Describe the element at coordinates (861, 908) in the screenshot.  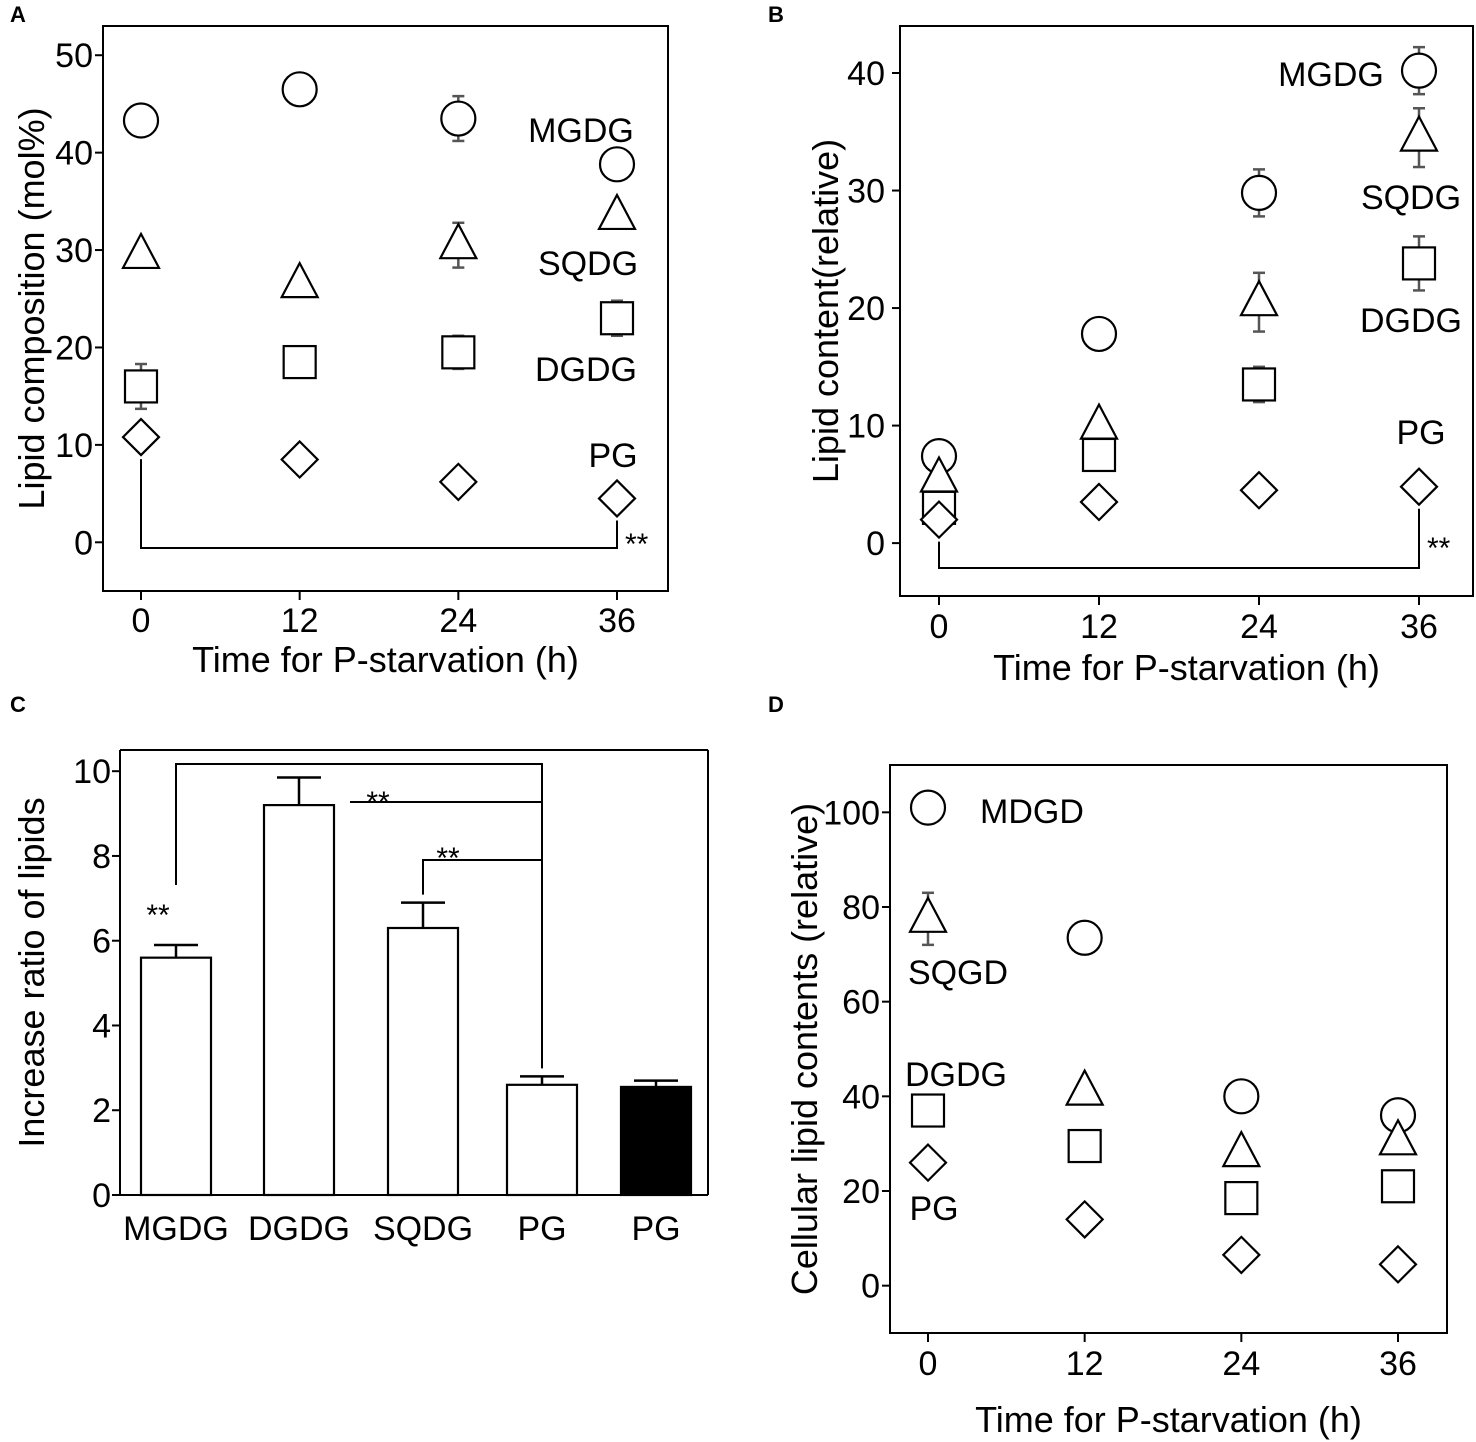
I see `y-tick-label: 80` at that location.